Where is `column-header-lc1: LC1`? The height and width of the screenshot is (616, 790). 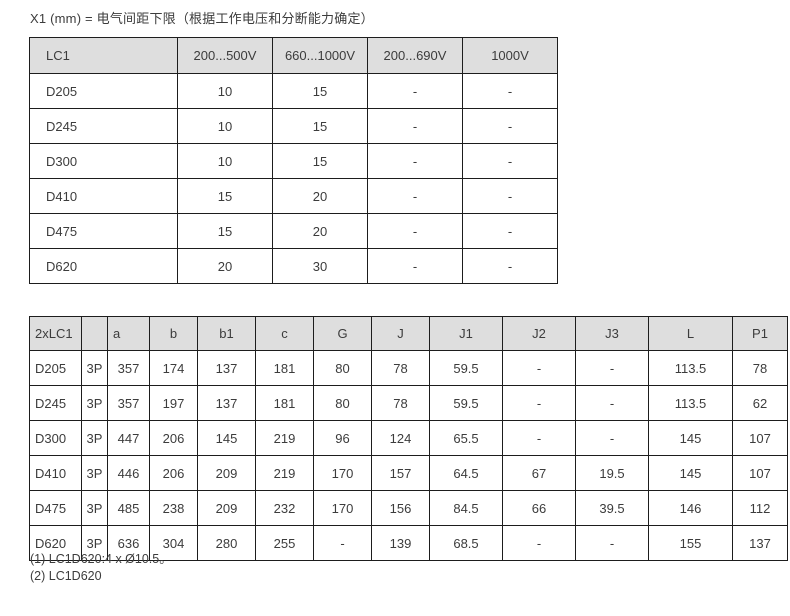 column-header-lc1: LC1 is located at coordinates (103, 55).